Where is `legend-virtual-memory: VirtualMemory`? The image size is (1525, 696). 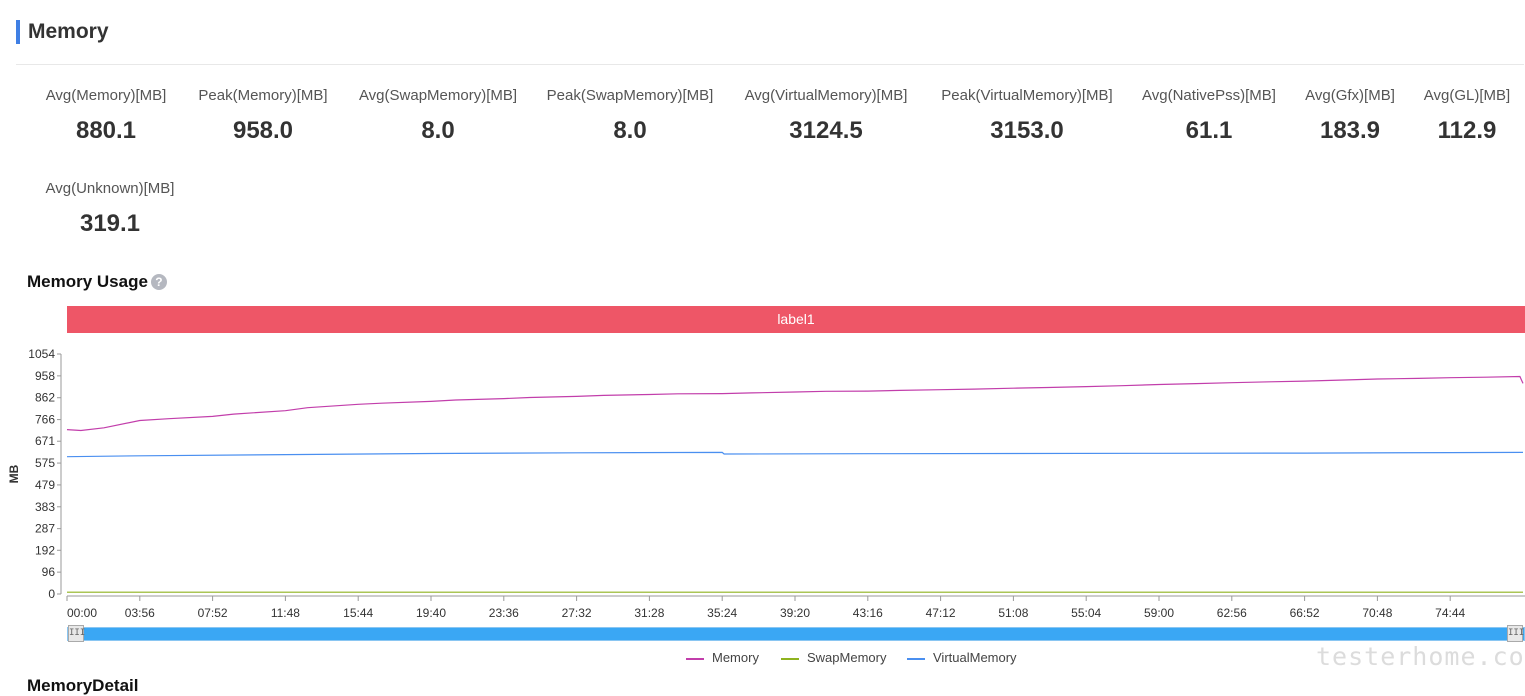
legend-virtual-memory: VirtualMemory is located at coordinates (962, 657).